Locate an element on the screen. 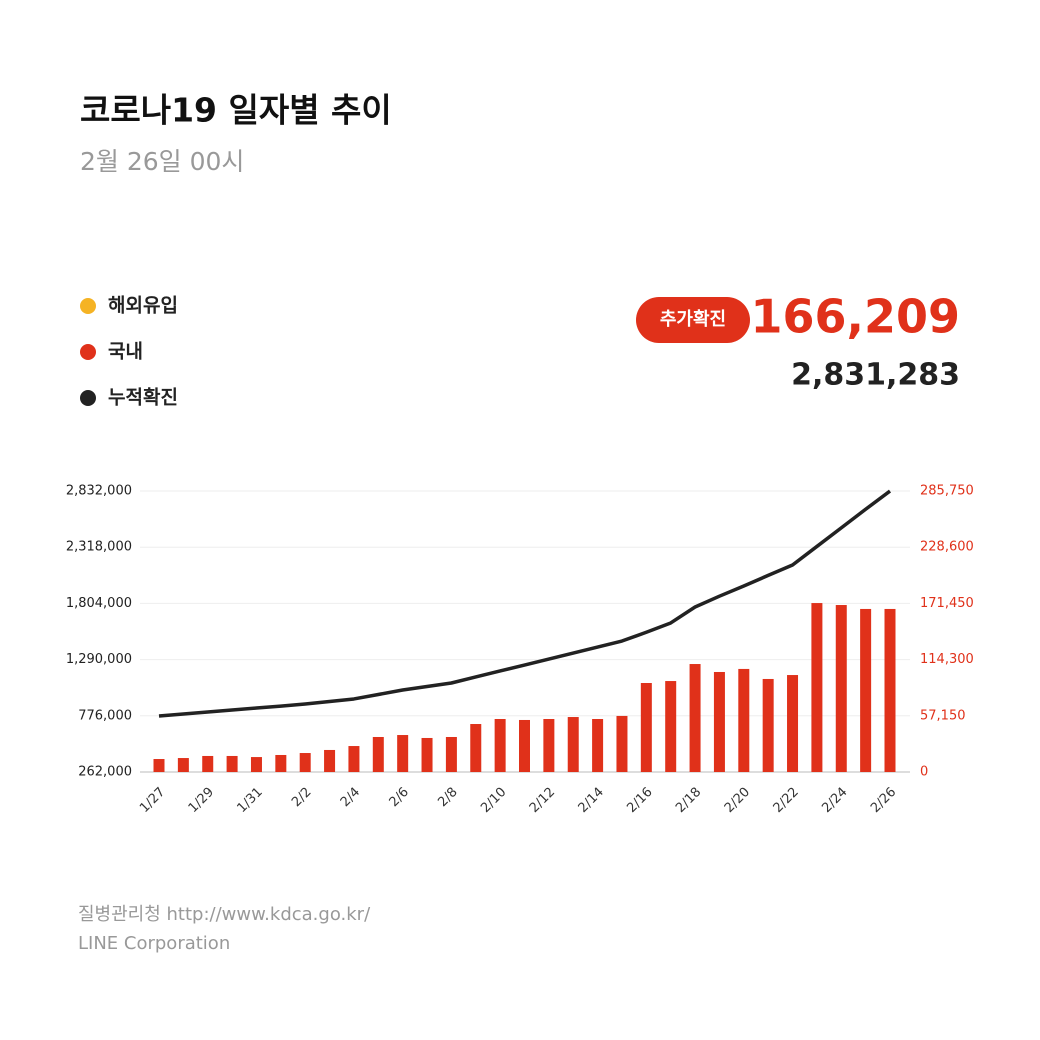 This screenshot has height=1040, width=1040. x-tick-label: 2/6 is located at coordinates (399, 797).